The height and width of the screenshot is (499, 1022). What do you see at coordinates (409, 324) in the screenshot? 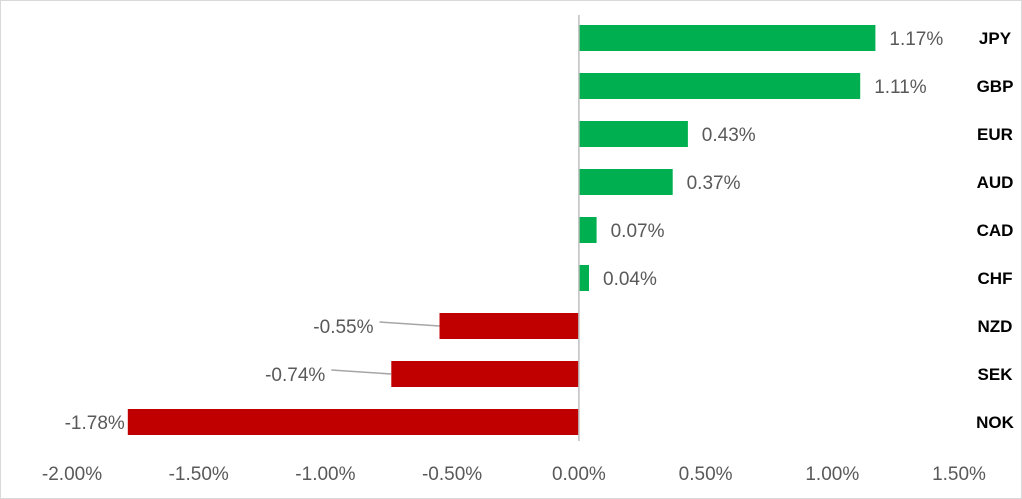
I see `leader-line-nzd` at bounding box center [409, 324].